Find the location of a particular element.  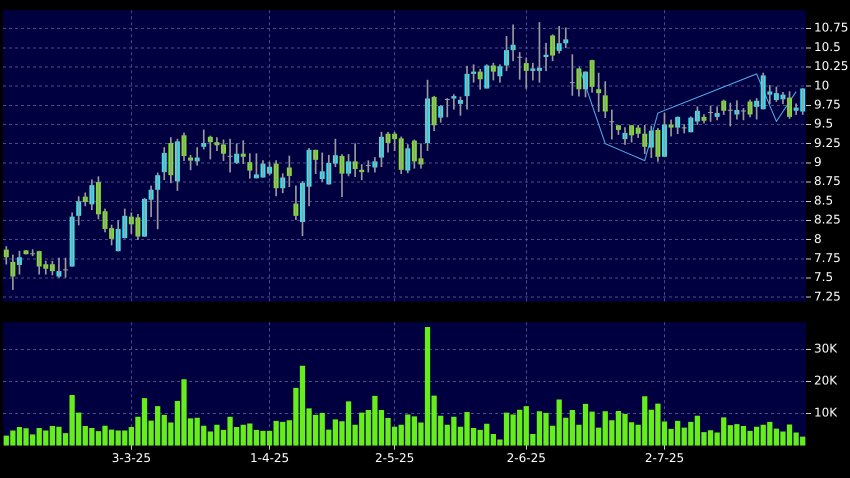

y-tick-label: 10.25 is located at coordinates (831, 66).